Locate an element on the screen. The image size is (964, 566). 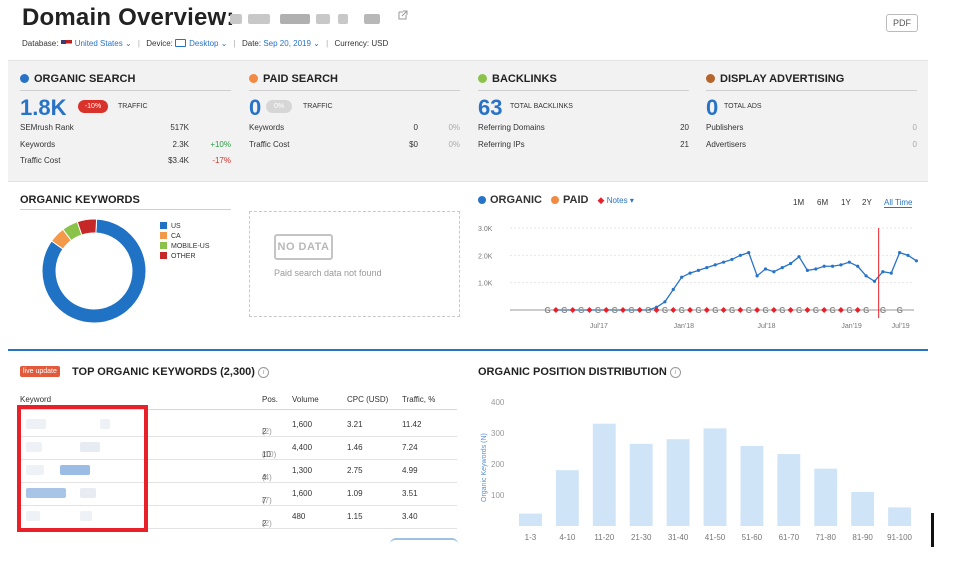
table-row: 7 (7) 1,600 1.09 3.51 is located at coordinates (238, 494).